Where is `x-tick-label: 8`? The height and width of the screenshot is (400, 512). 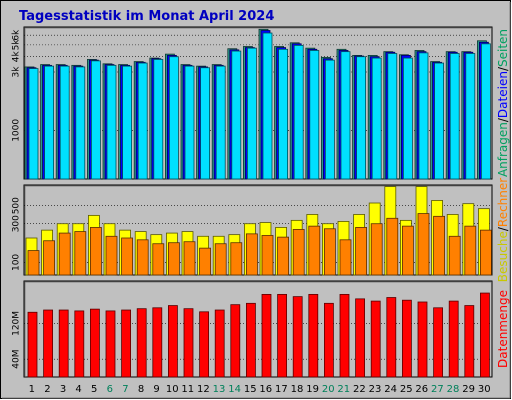 x-tick-label: 8 is located at coordinates (141, 389).